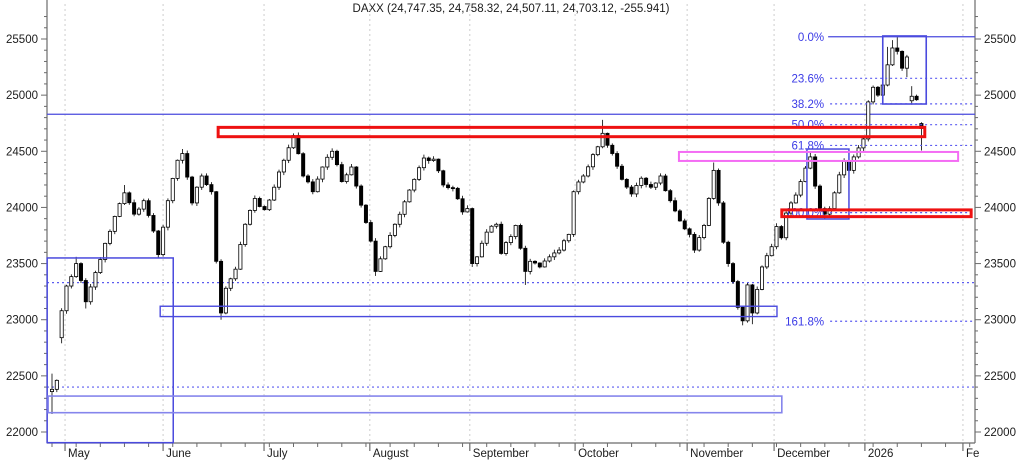 The height and width of the screenshot is (462, 1024). Describe the element at coordinates (391, 454) in the screenshot. I see `month-label: August` at that location.